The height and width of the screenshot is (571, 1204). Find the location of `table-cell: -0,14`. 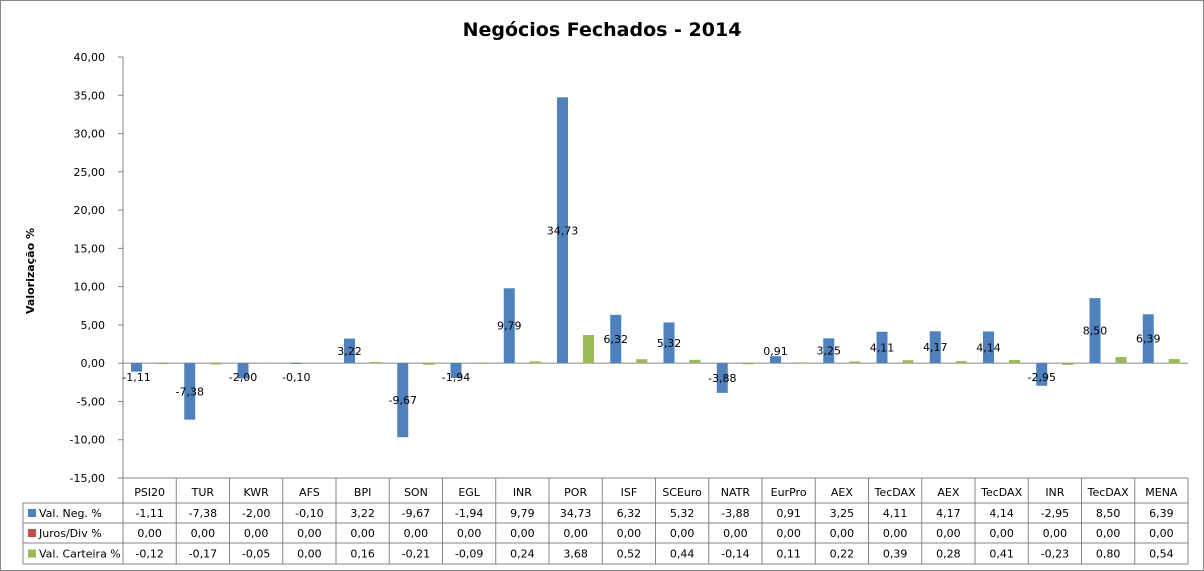

table-cell: -0,14 is located at coordinates (735, 554).